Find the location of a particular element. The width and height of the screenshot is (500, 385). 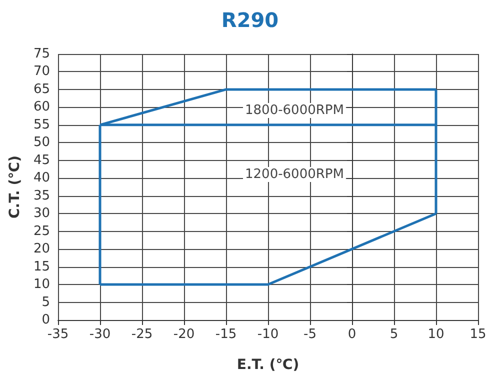

y-tick-label: 75 is located at coordinates (41, 54).